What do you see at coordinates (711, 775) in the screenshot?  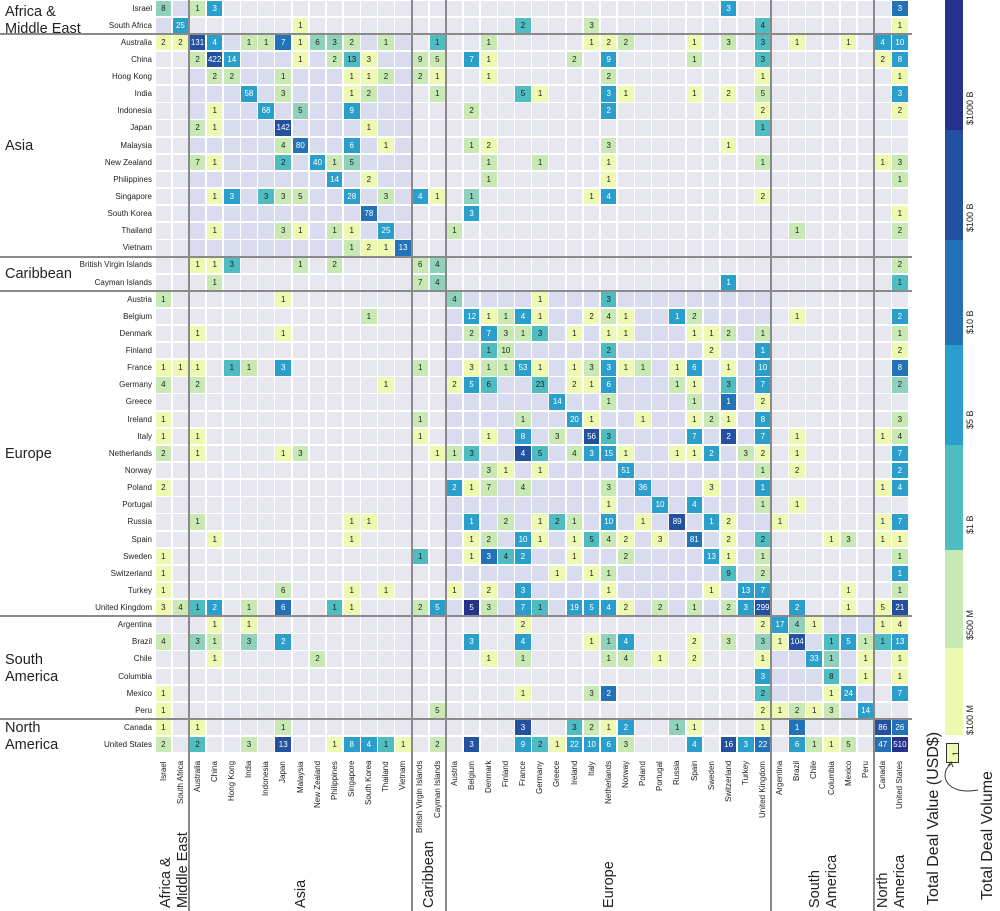 I see `column-label: Sweden` at bounding box center [711, 775].